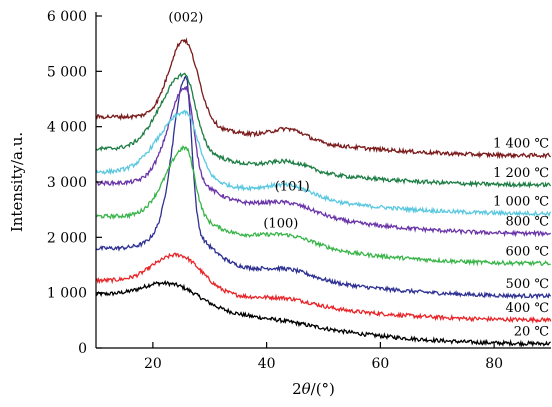 This screenshot has height=407, width=552. Describe the element at coordinates (267, 364) in the screenshot. I see `x-tick-label: 40` at that location.